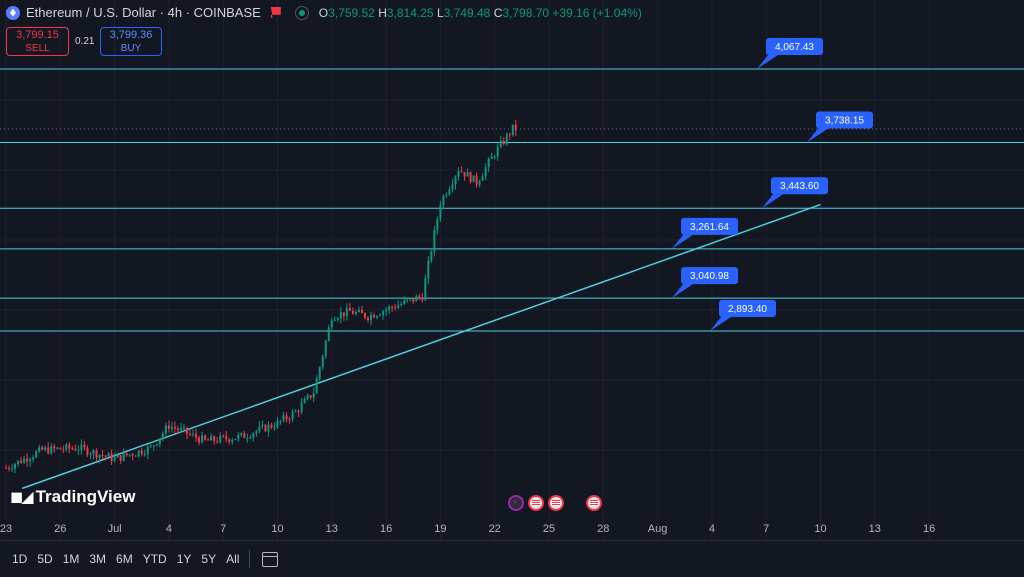  I want to click on time-axis-label: 13, so click(331, 529).